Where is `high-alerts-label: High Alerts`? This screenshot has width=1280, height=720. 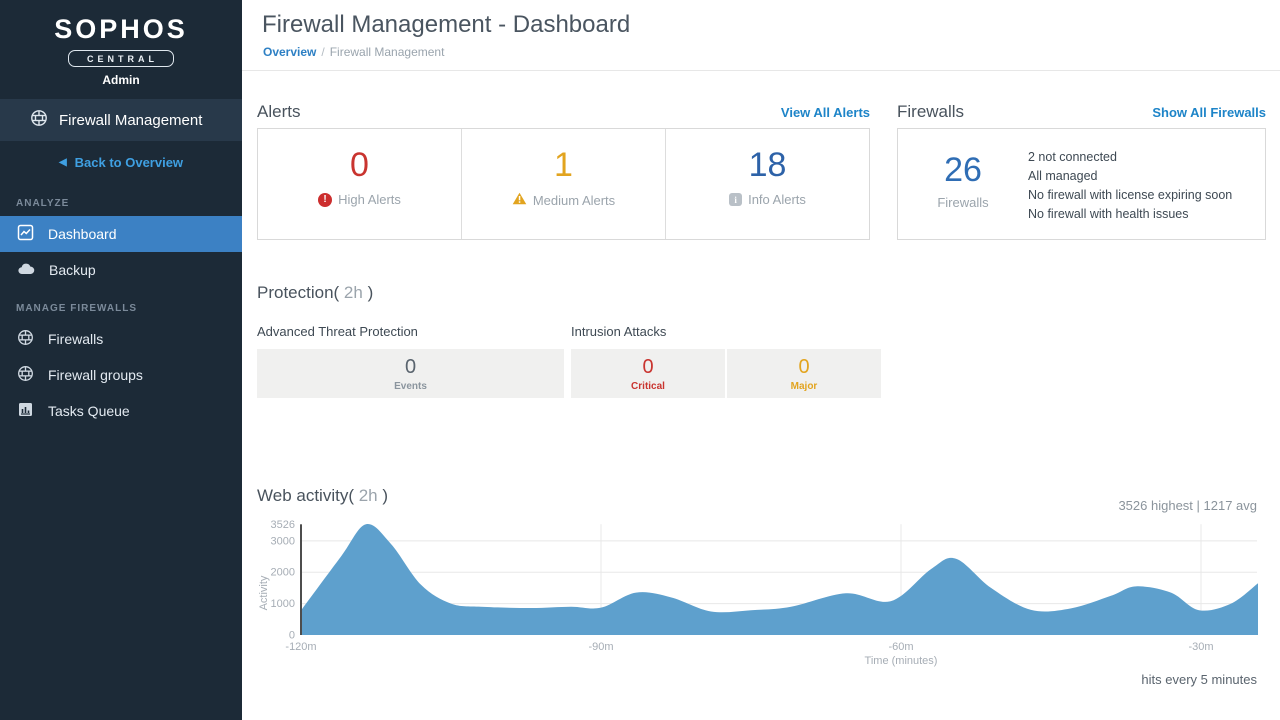 high-alerts-label: High Alerts is located at coordinates (369, 199).